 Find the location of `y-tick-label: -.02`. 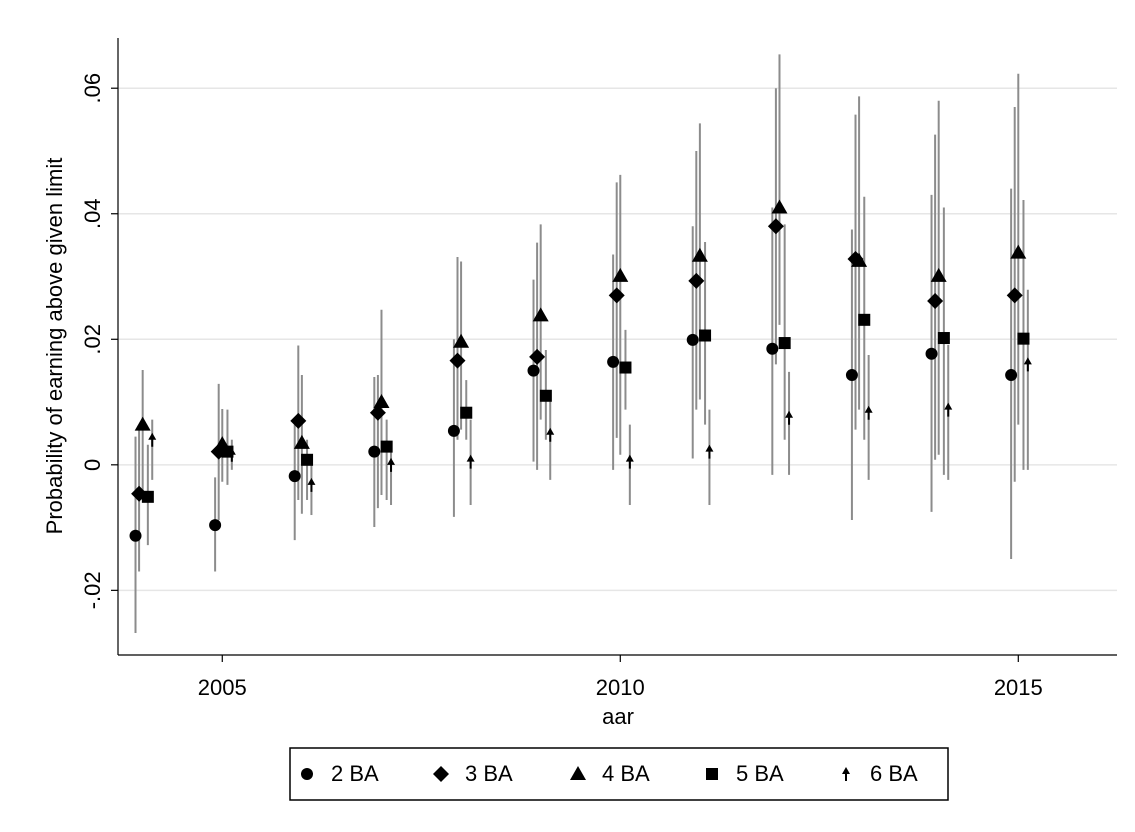

y-tick-label: -.02 is located at coordinates (92, 590).